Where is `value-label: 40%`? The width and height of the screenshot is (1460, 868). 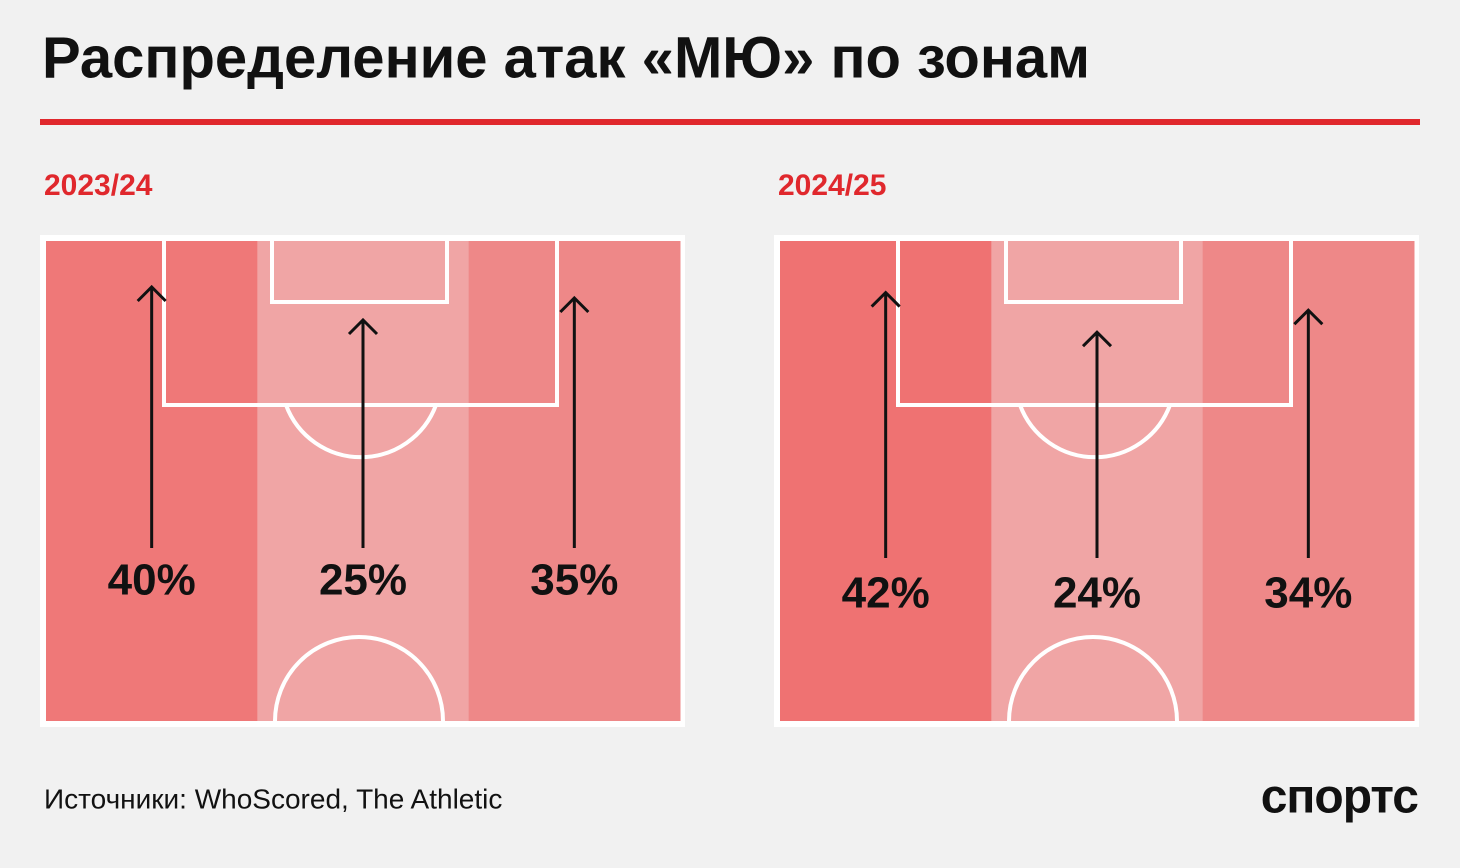 value-label: 40% is located at coordinates (152, 580).